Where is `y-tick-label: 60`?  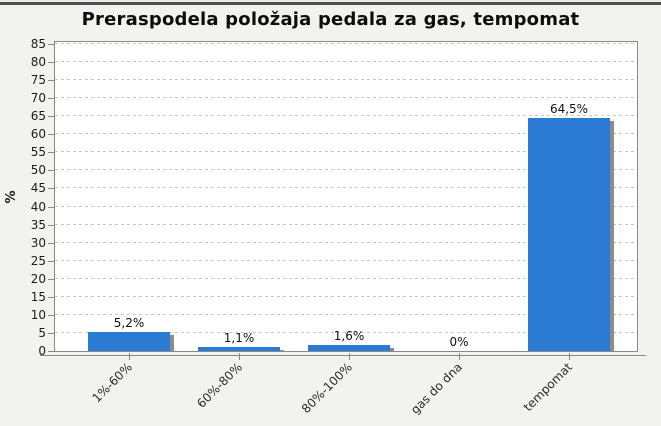
y-tick-label: 60 is located at coordinates (38, 134).